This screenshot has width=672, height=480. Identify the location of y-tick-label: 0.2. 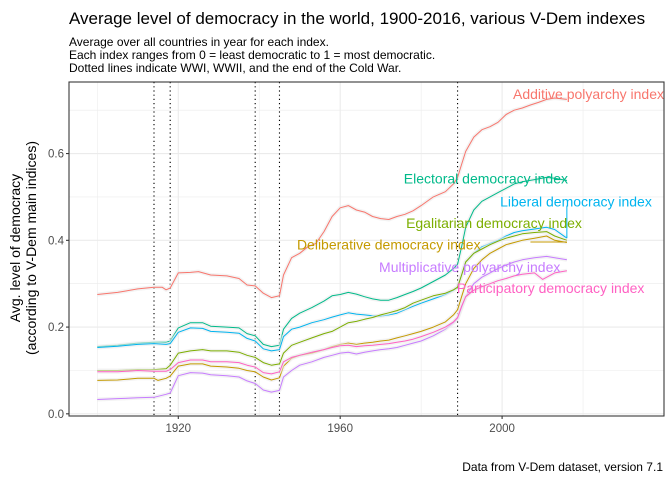
(56, 328).